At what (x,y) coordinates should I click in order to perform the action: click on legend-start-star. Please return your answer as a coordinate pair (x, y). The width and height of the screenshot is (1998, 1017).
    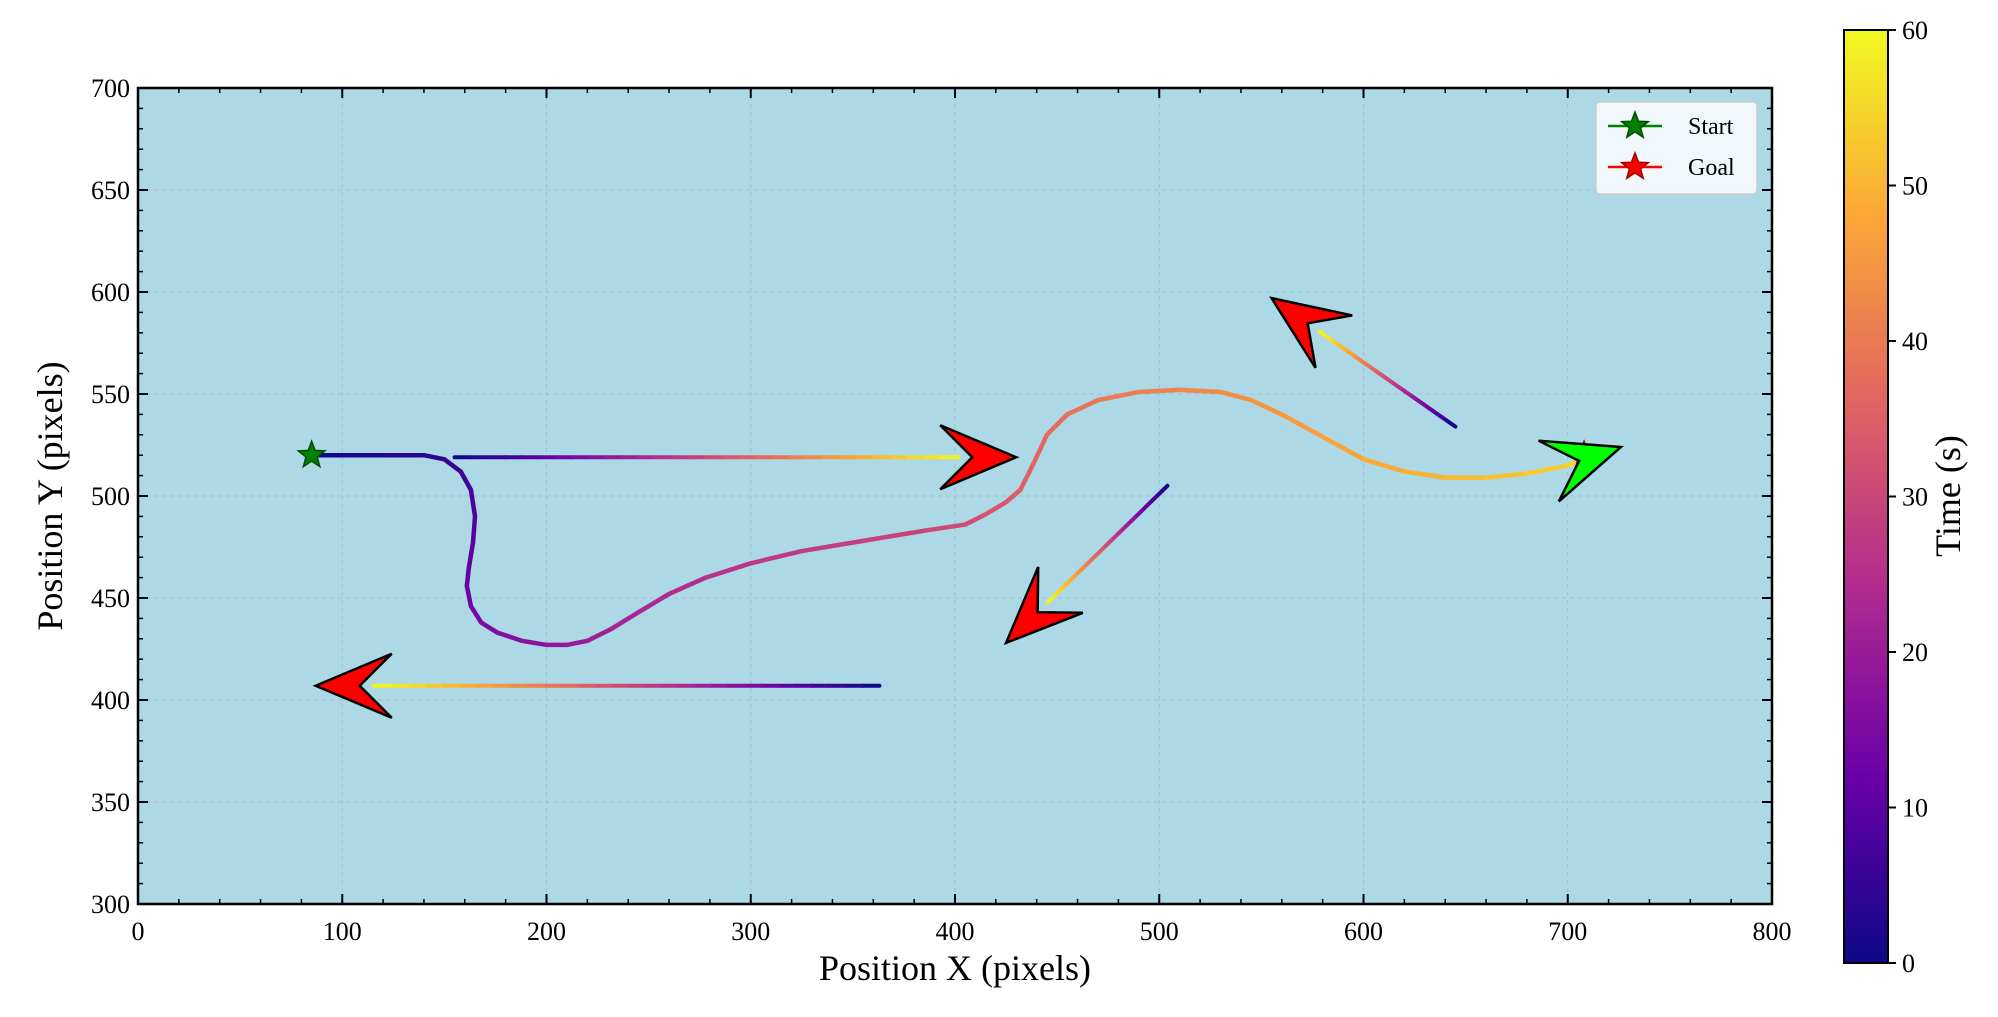
    Looking at the image, I should click on (1635, 124).